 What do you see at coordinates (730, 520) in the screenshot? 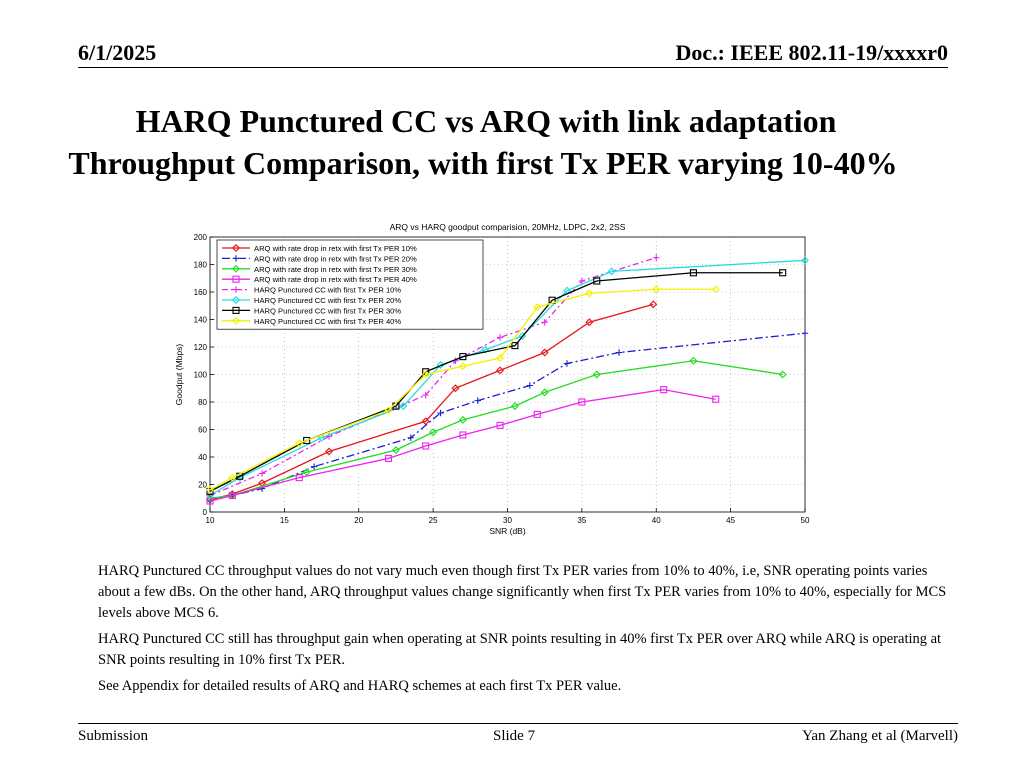
I see `x-tick-label: 45` at bounding box center [730, 520].